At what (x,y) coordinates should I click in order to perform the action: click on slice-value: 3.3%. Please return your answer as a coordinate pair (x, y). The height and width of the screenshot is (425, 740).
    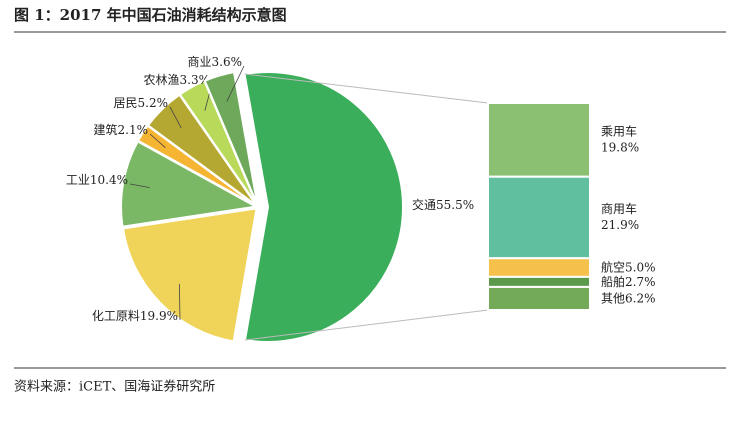
    Looking at the image, I should click on (195, 80).